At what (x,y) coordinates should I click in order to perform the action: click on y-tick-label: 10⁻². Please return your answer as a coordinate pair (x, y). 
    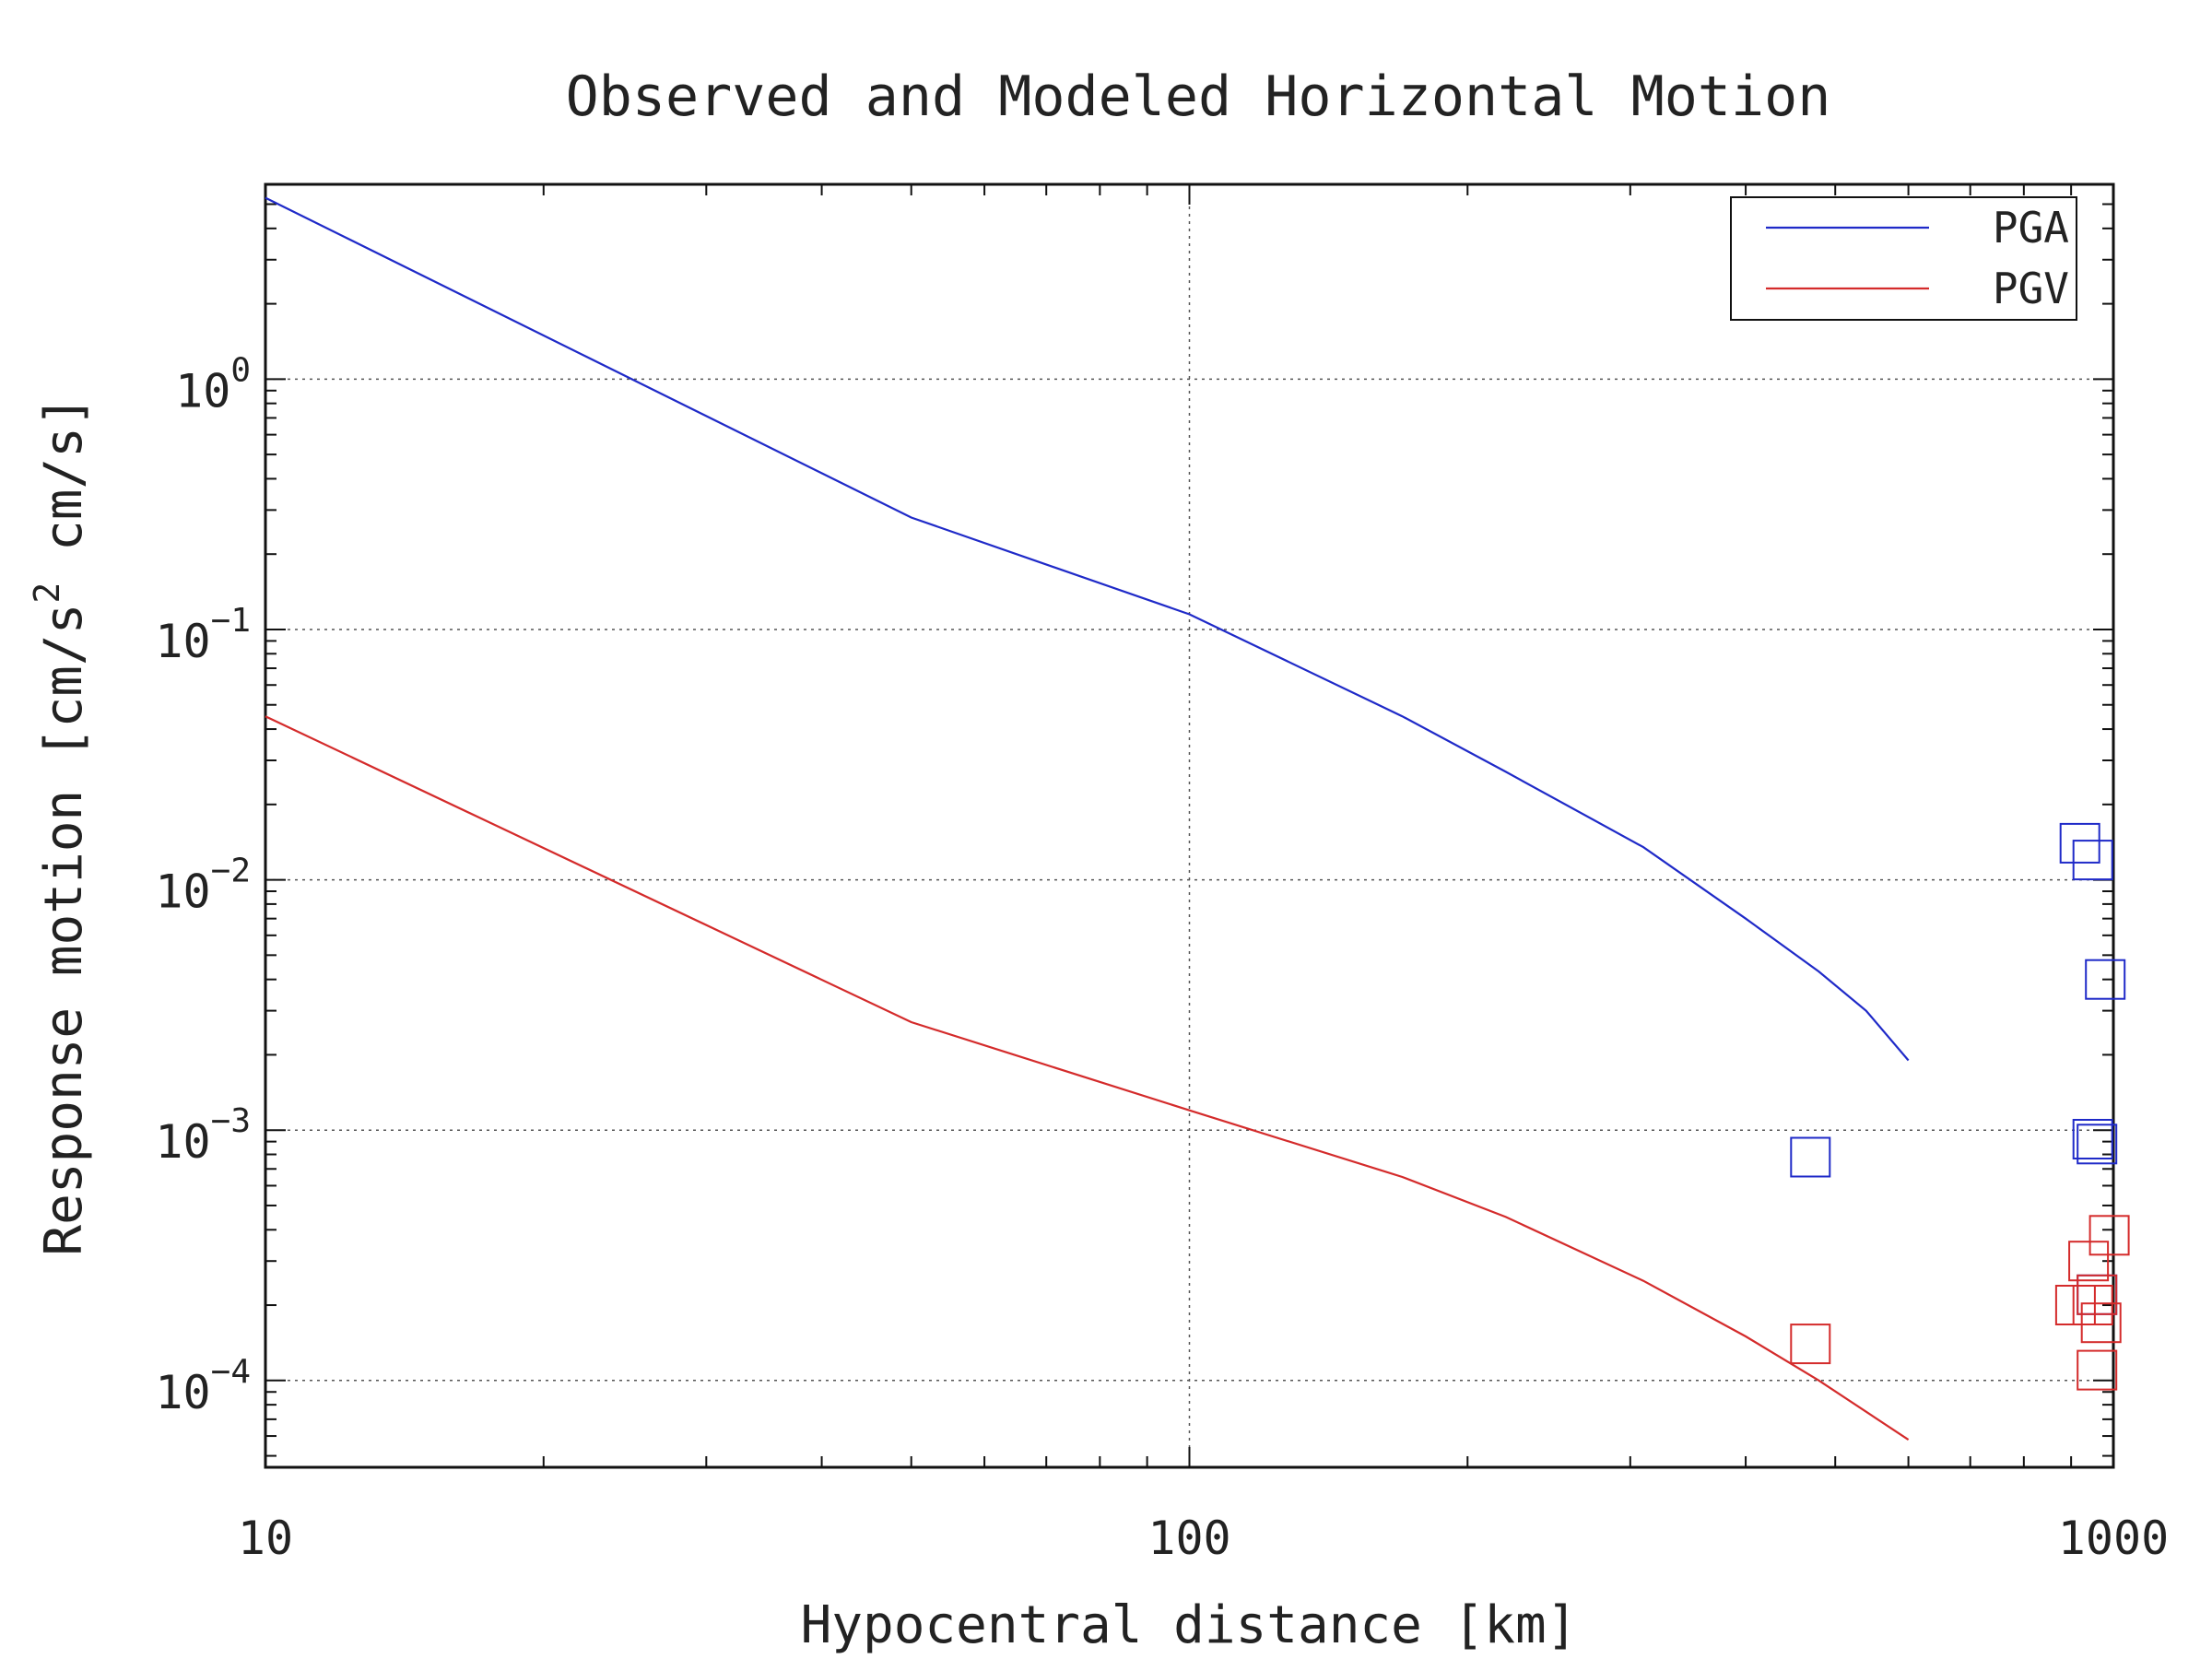
    Looking at the image, I should click on (203, 886).